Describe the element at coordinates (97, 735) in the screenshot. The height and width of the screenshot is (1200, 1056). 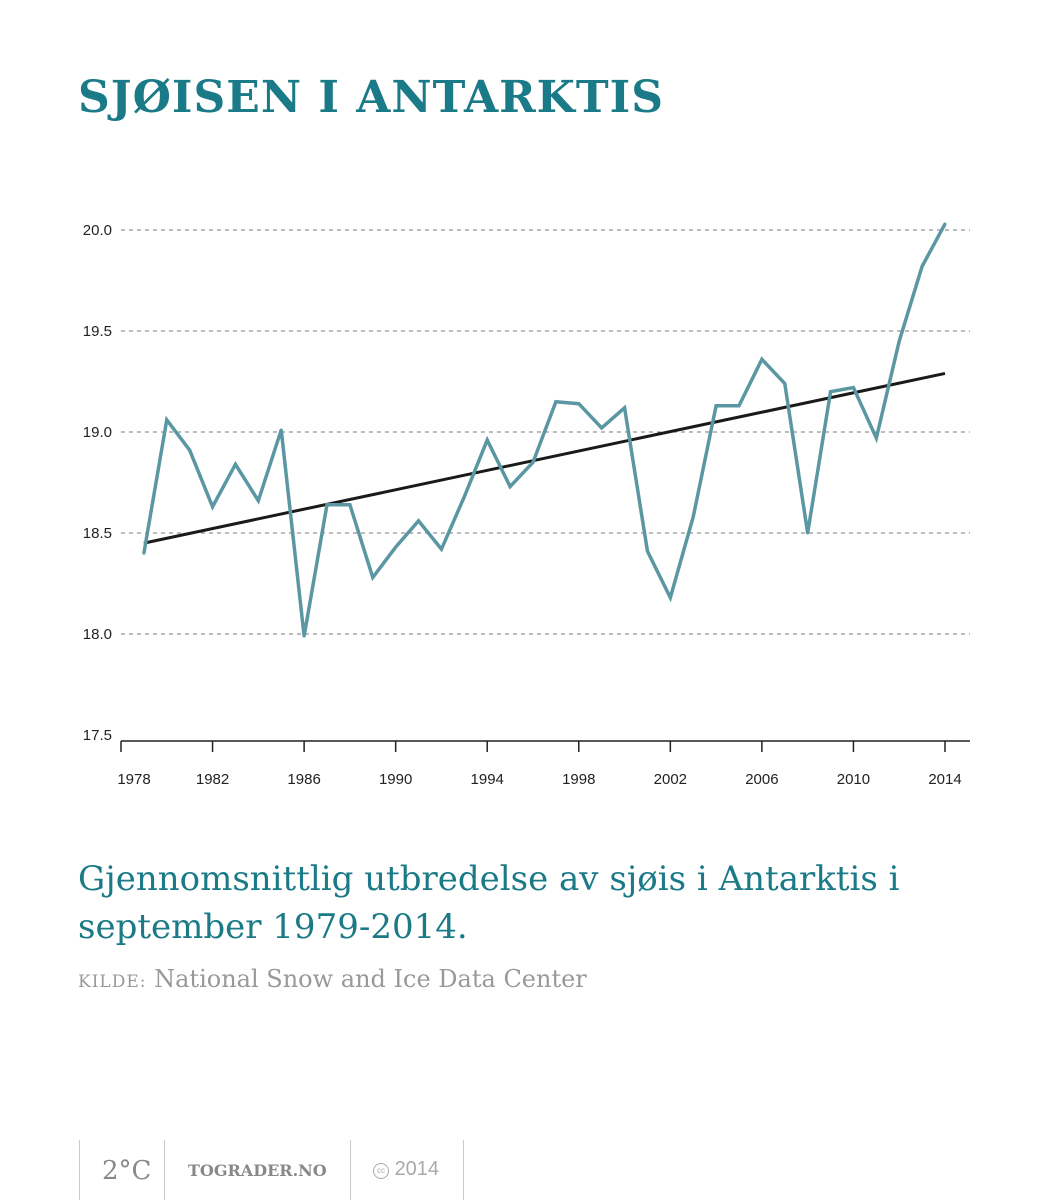
I see `y-tick-label: 17.5` at that location.